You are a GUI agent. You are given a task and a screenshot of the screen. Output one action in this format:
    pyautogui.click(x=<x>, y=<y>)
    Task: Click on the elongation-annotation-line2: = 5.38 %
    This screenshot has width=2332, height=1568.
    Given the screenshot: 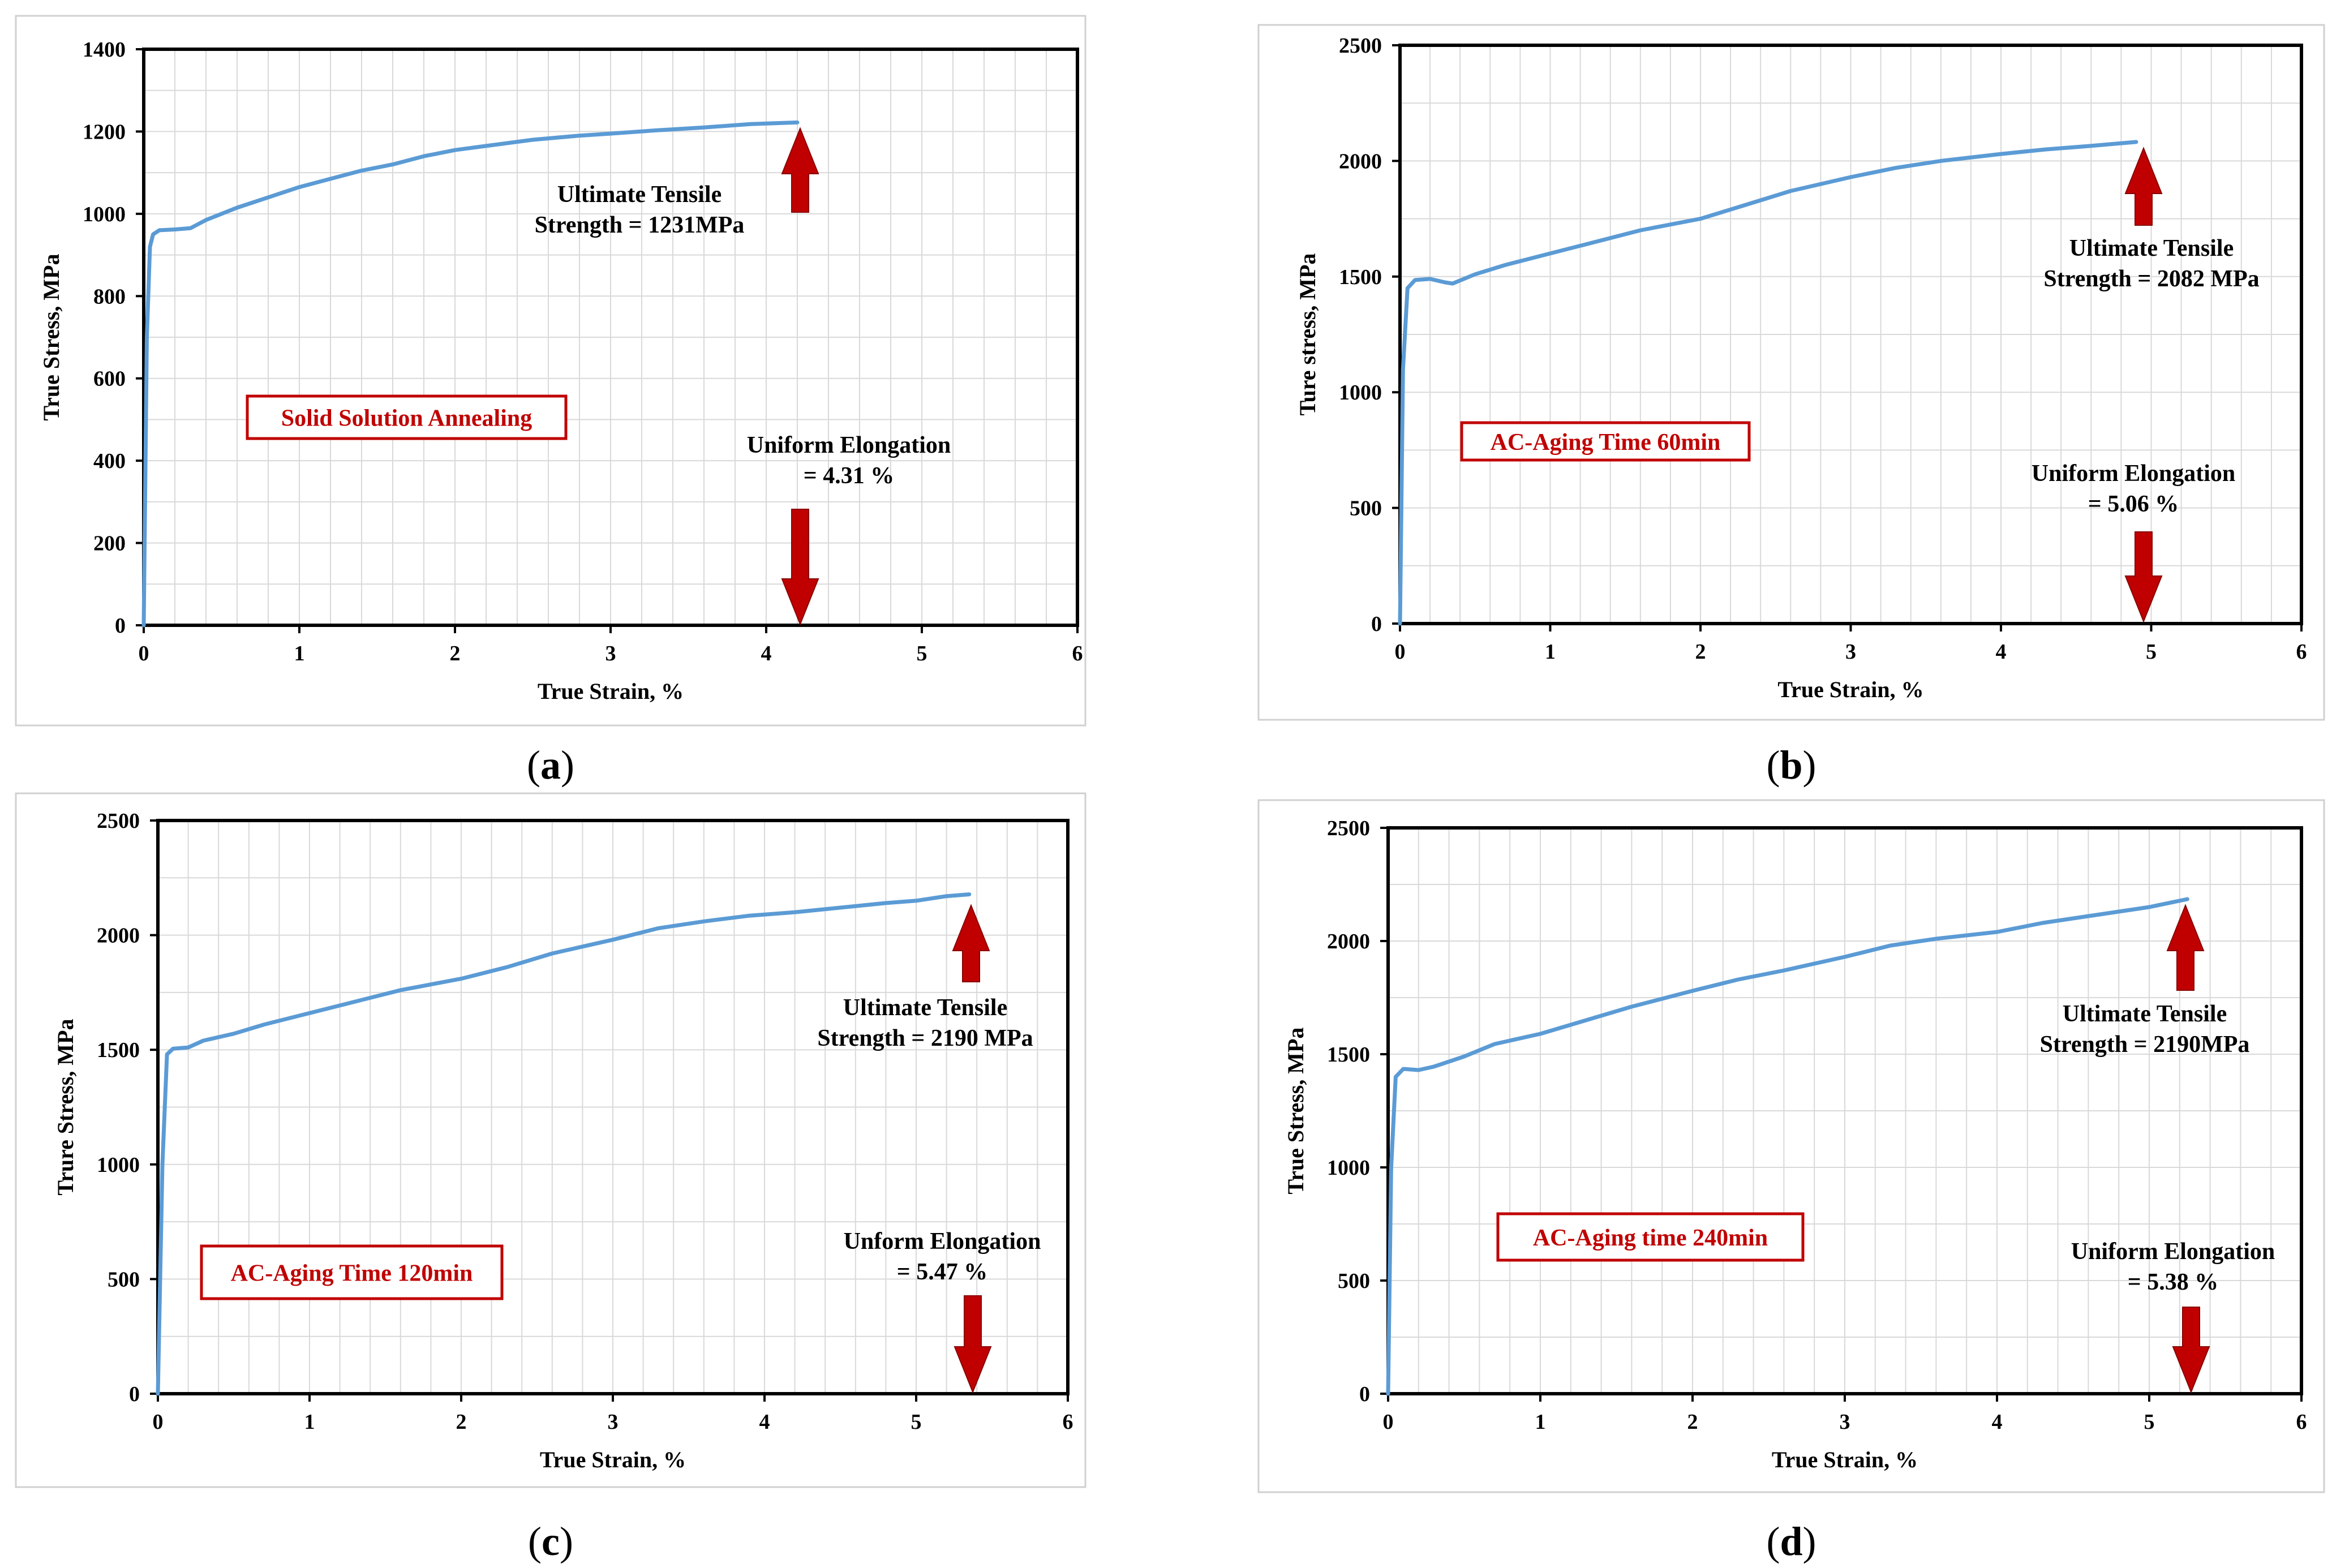 What is the action you would take?
    pyautogui.click(x=2173, y=1282)
    